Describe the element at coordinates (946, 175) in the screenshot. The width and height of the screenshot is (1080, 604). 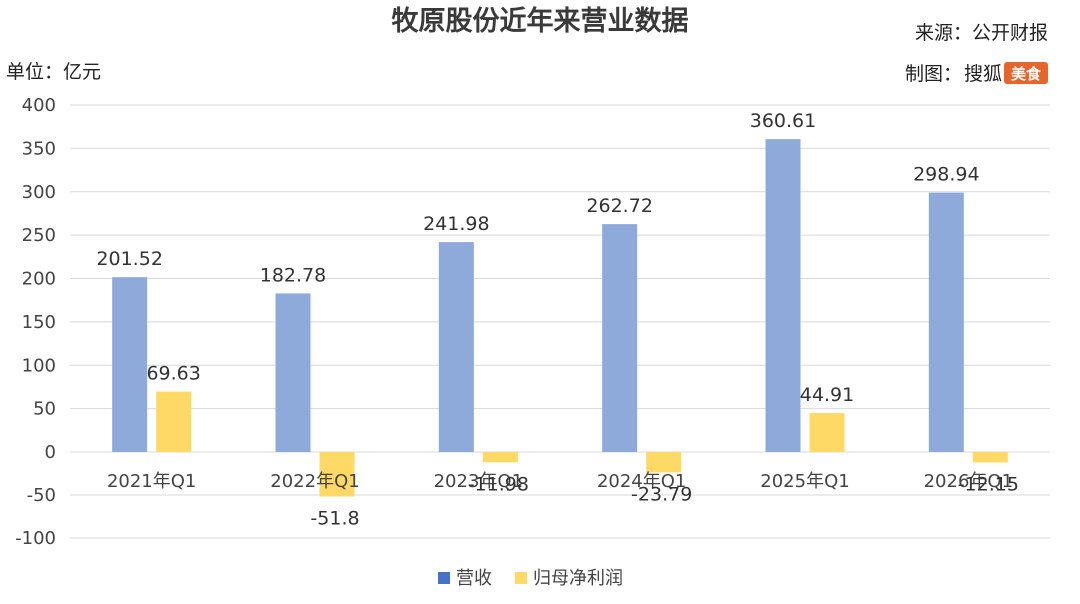
I see `data-label: 298.94` at that location.